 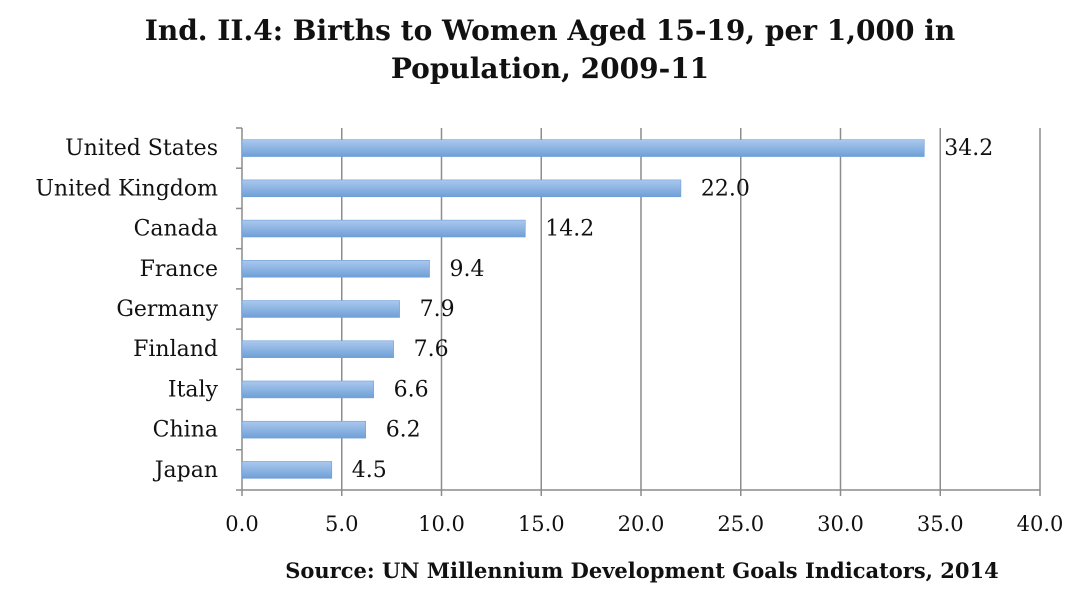 What do you see at coordinates (840, 524) in the screenshot?
I see `x-tick-label: 30.0` at bounding box center [840, 524].